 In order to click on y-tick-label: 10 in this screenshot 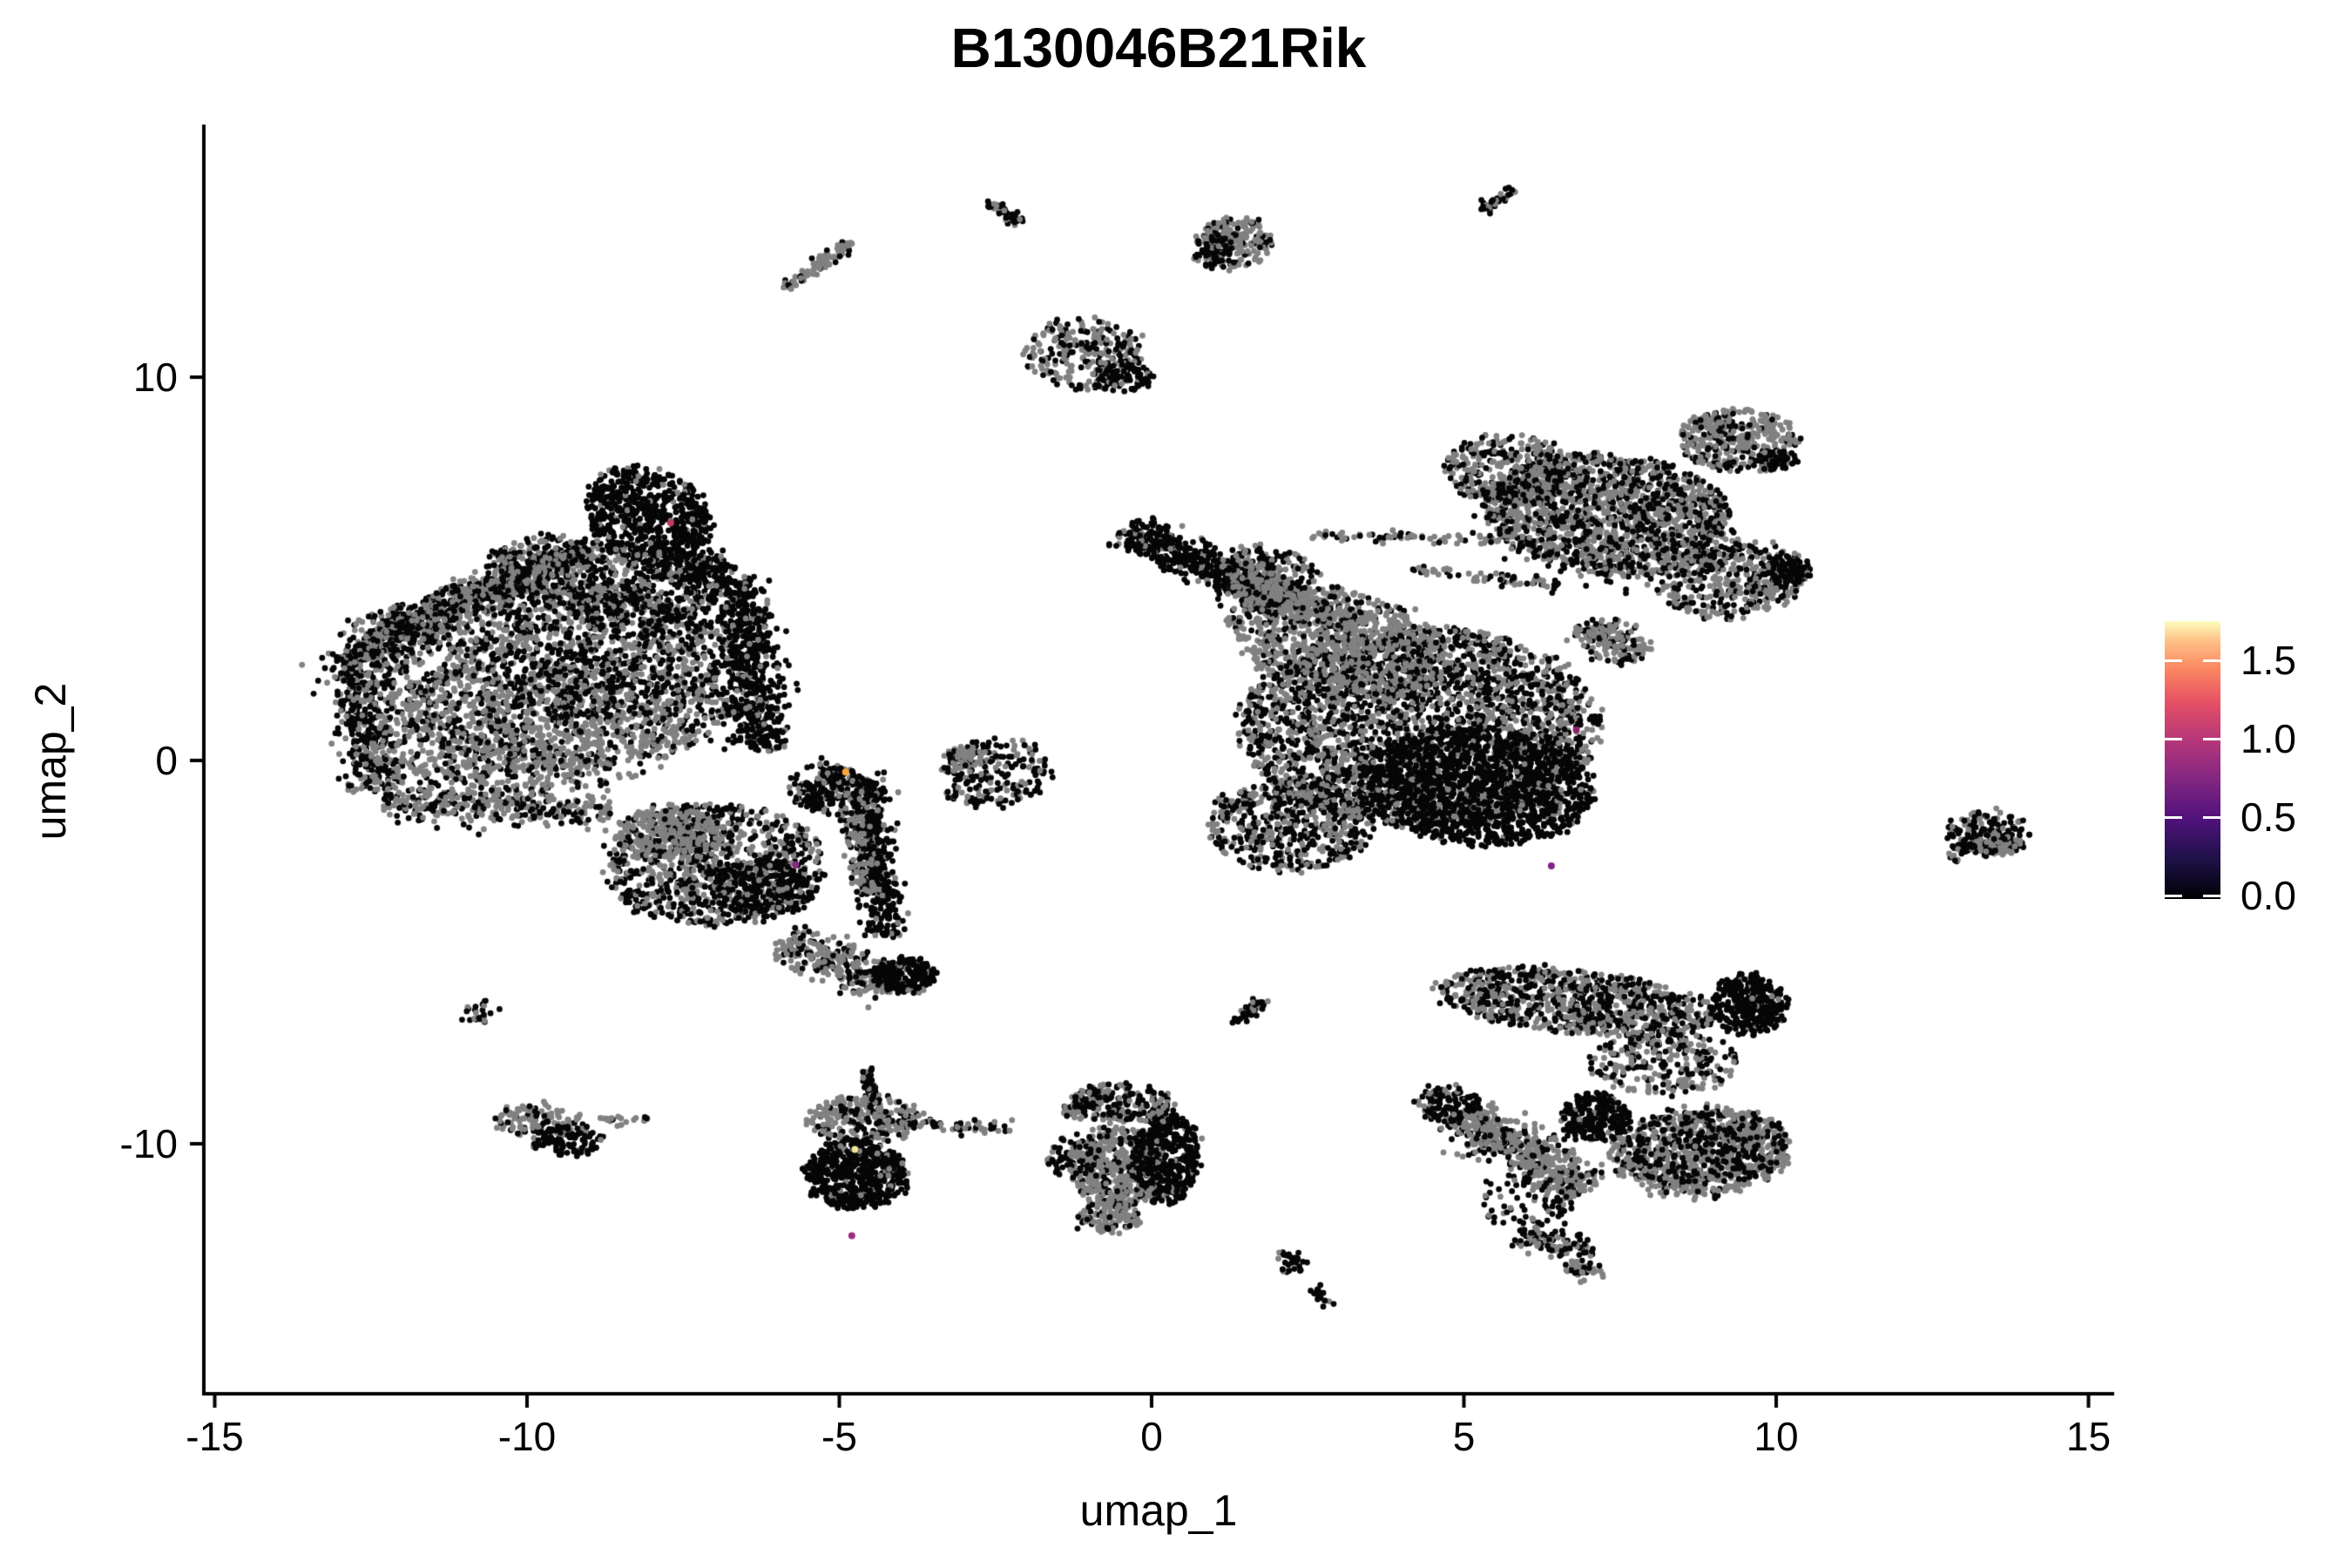, I will do `click(155, 378)`.